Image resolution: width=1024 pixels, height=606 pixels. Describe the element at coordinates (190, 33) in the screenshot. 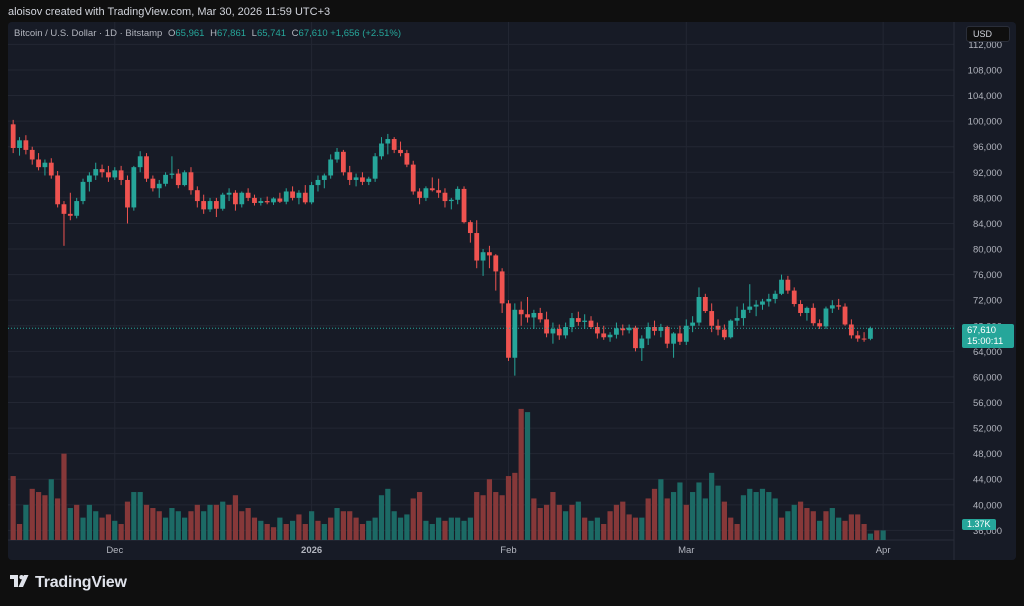

I see `open-value: 65,961` at that location.